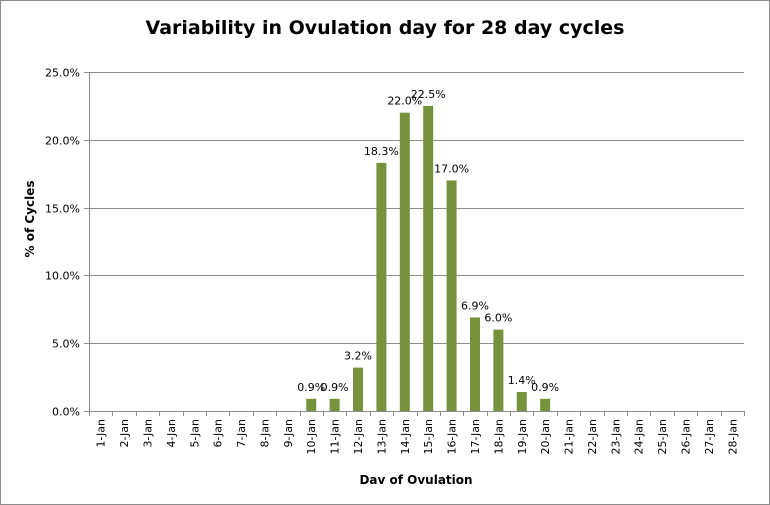 The height and width of the screenshot is (505, 770). Describe the element at coordinates (334, 404) in the screenshot. I see `bar-11-Jan` at that location.